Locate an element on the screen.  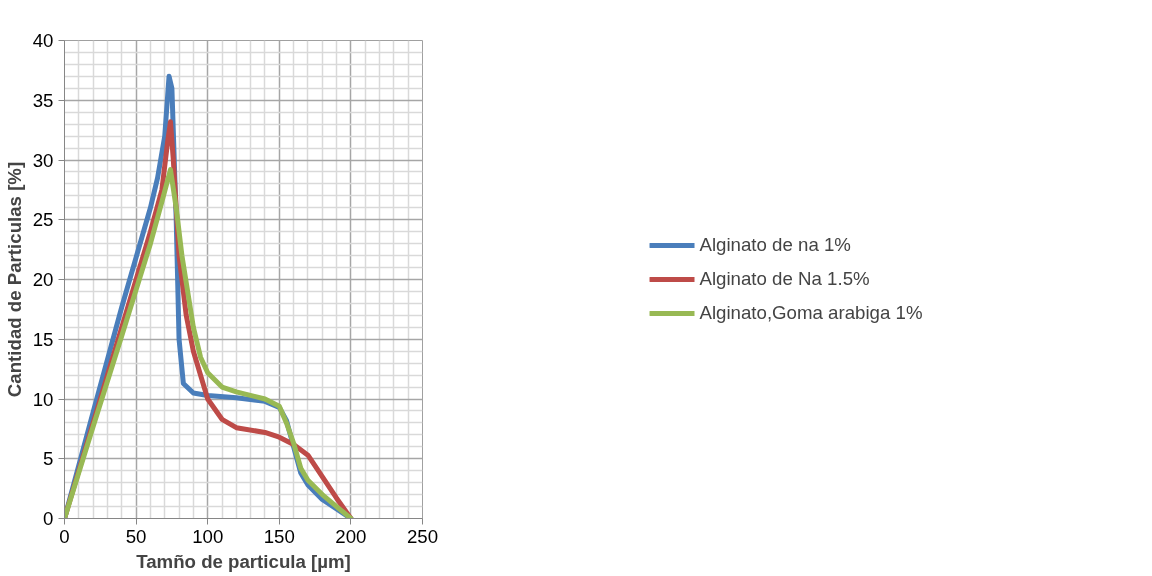
y-tick-label: 15 is located at coordinates (43, 339).